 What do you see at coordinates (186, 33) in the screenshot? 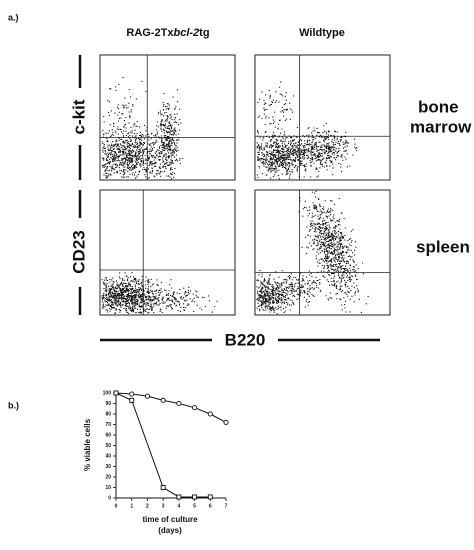
I see `header-part: bcl-2` at bounding box center [186, 33].